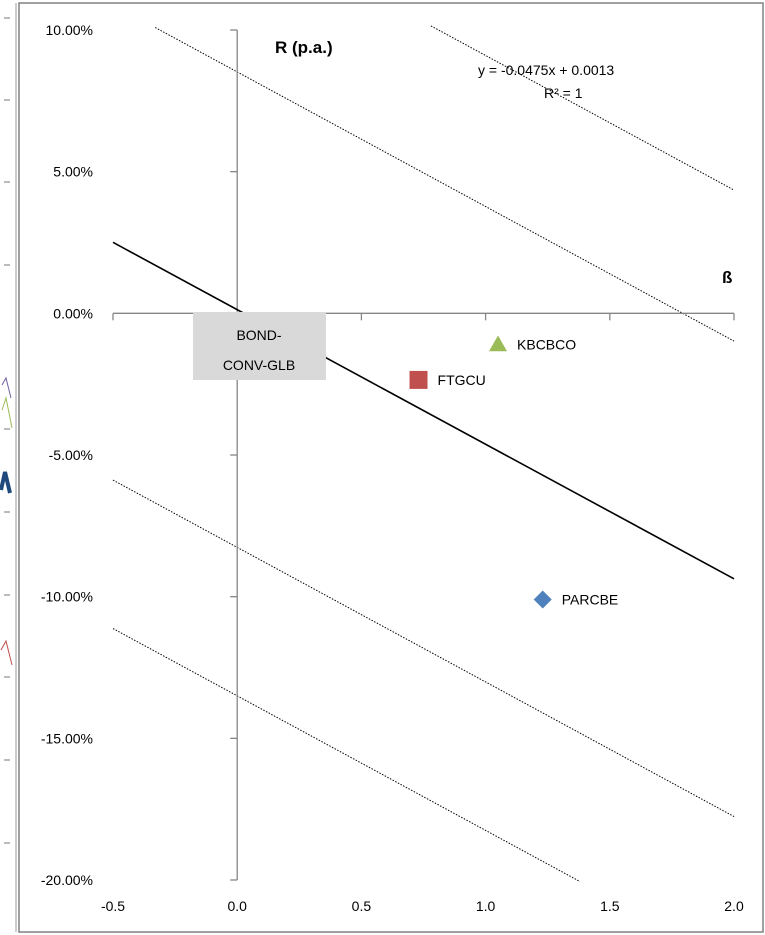  What do you see at coordinates (514, 472) in the screenshot?
I see `data-points: KBCBCO FTGCU PARCBE` at bounding box center [514, 472].